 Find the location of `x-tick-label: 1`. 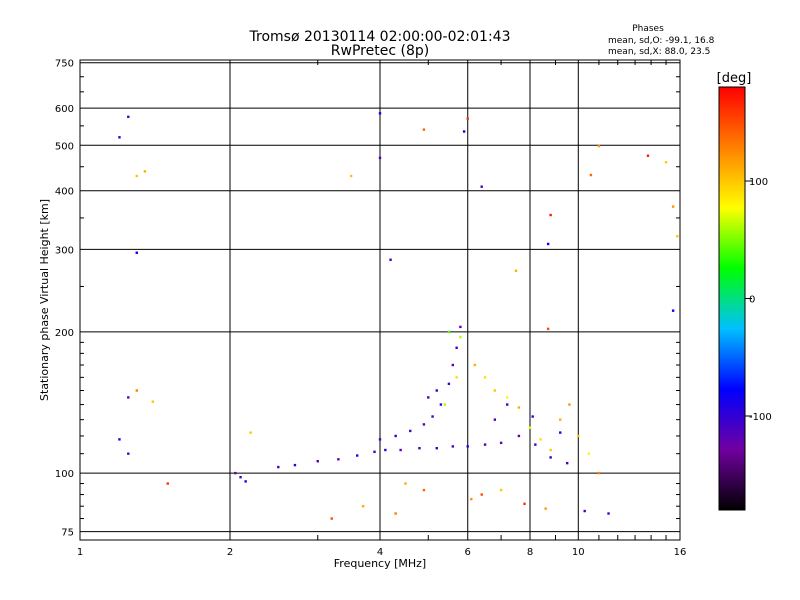

x-tick-label: 1 is located at coordinates (80, 552).